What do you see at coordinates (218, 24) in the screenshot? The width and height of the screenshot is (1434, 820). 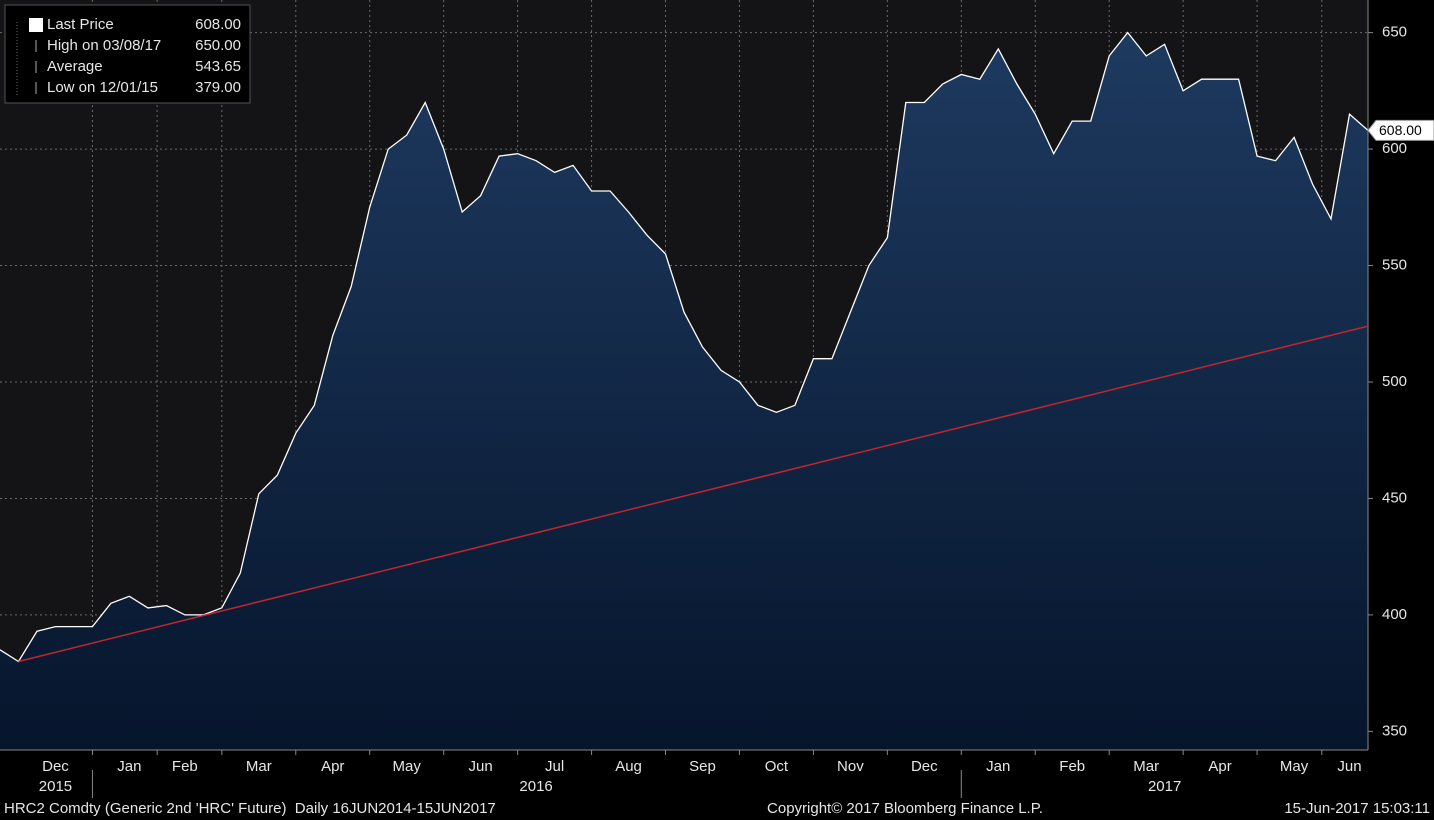 I see `legend-value: 608.00` at bounding box center [218, 24].